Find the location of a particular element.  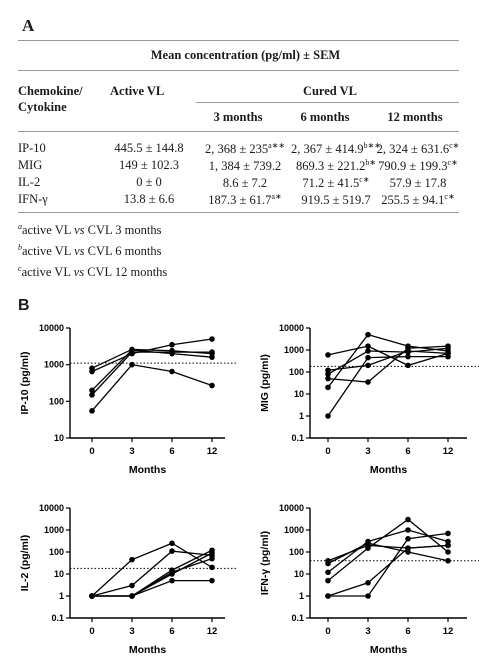

chart-ip10: 10 100 1000 10000 0 3 6 12 Months IP-10 (pg/ml) is located at coordinates (128, 399).